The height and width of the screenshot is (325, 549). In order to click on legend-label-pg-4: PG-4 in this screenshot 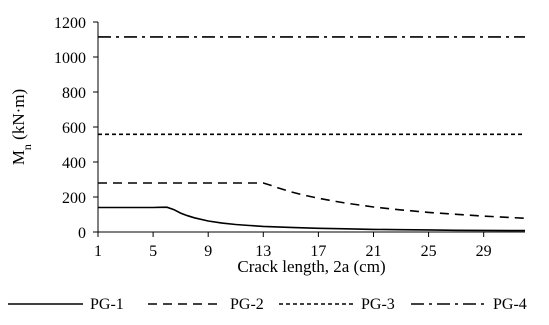, I will do `click(510, 304)`.